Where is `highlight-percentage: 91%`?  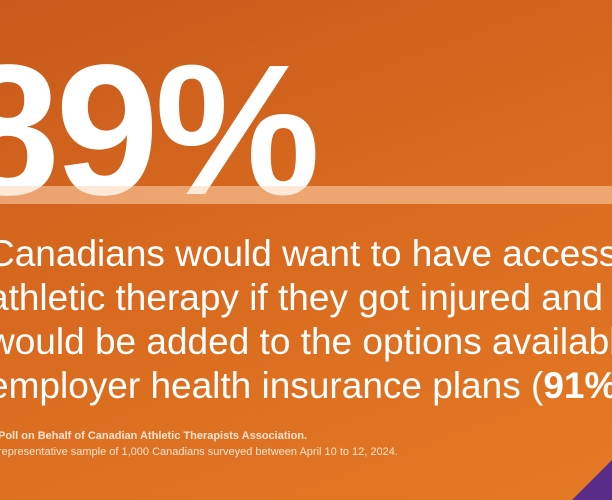
highlight-percentage: 91% is located at coordinates (577, 385).